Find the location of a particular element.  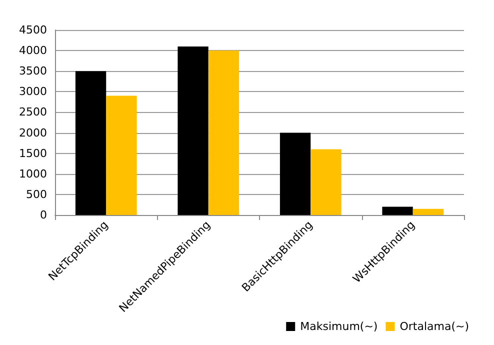

y-tick-label: 1000 is located at coordinates (33, 173).